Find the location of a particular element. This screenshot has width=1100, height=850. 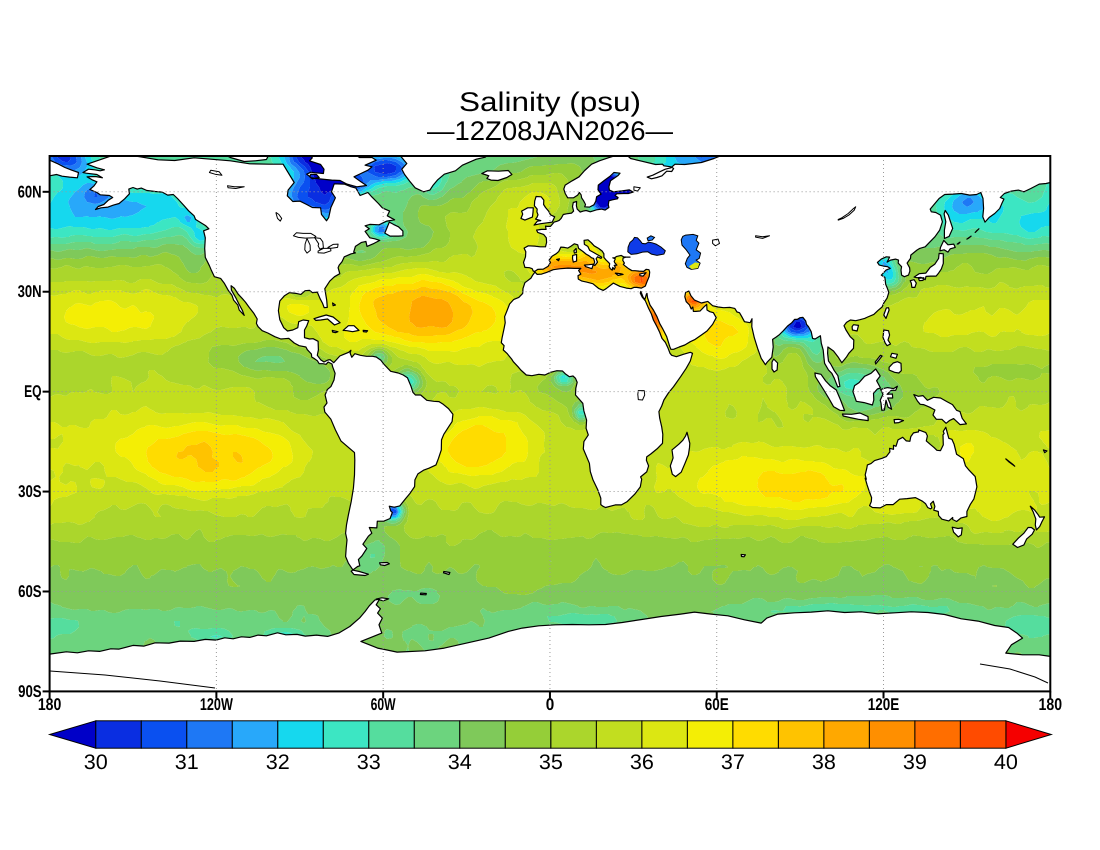

svg-text: 39 is located at coordinates (915, 762).